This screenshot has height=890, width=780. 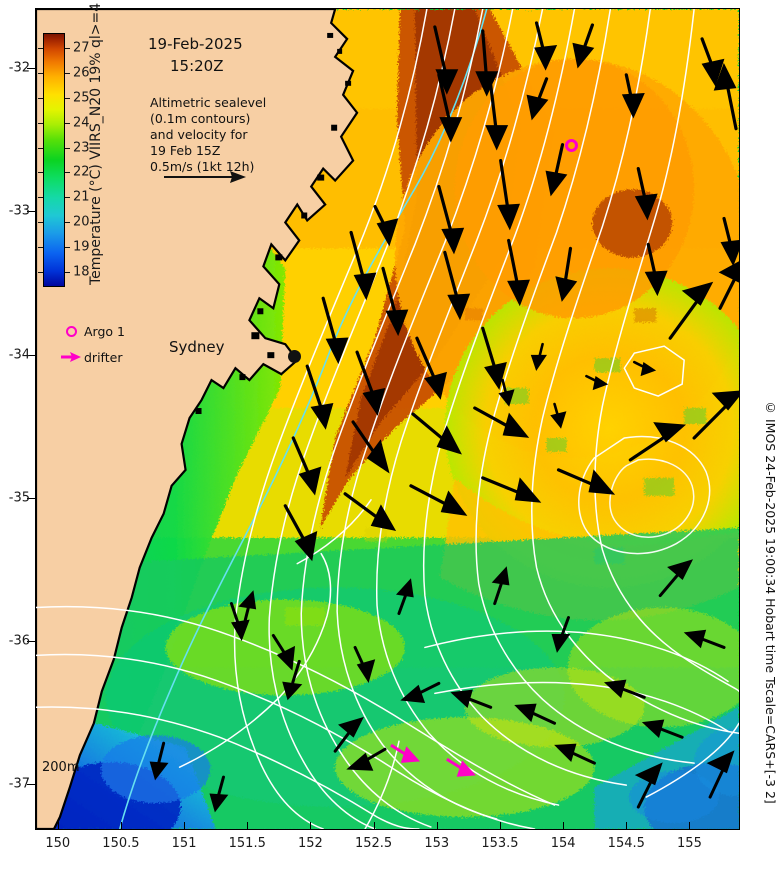 What do you see at coordinates (81, 123) in the screenshot?
I see `colorbar-tick-label: 24` at bounding box center [81, 123].